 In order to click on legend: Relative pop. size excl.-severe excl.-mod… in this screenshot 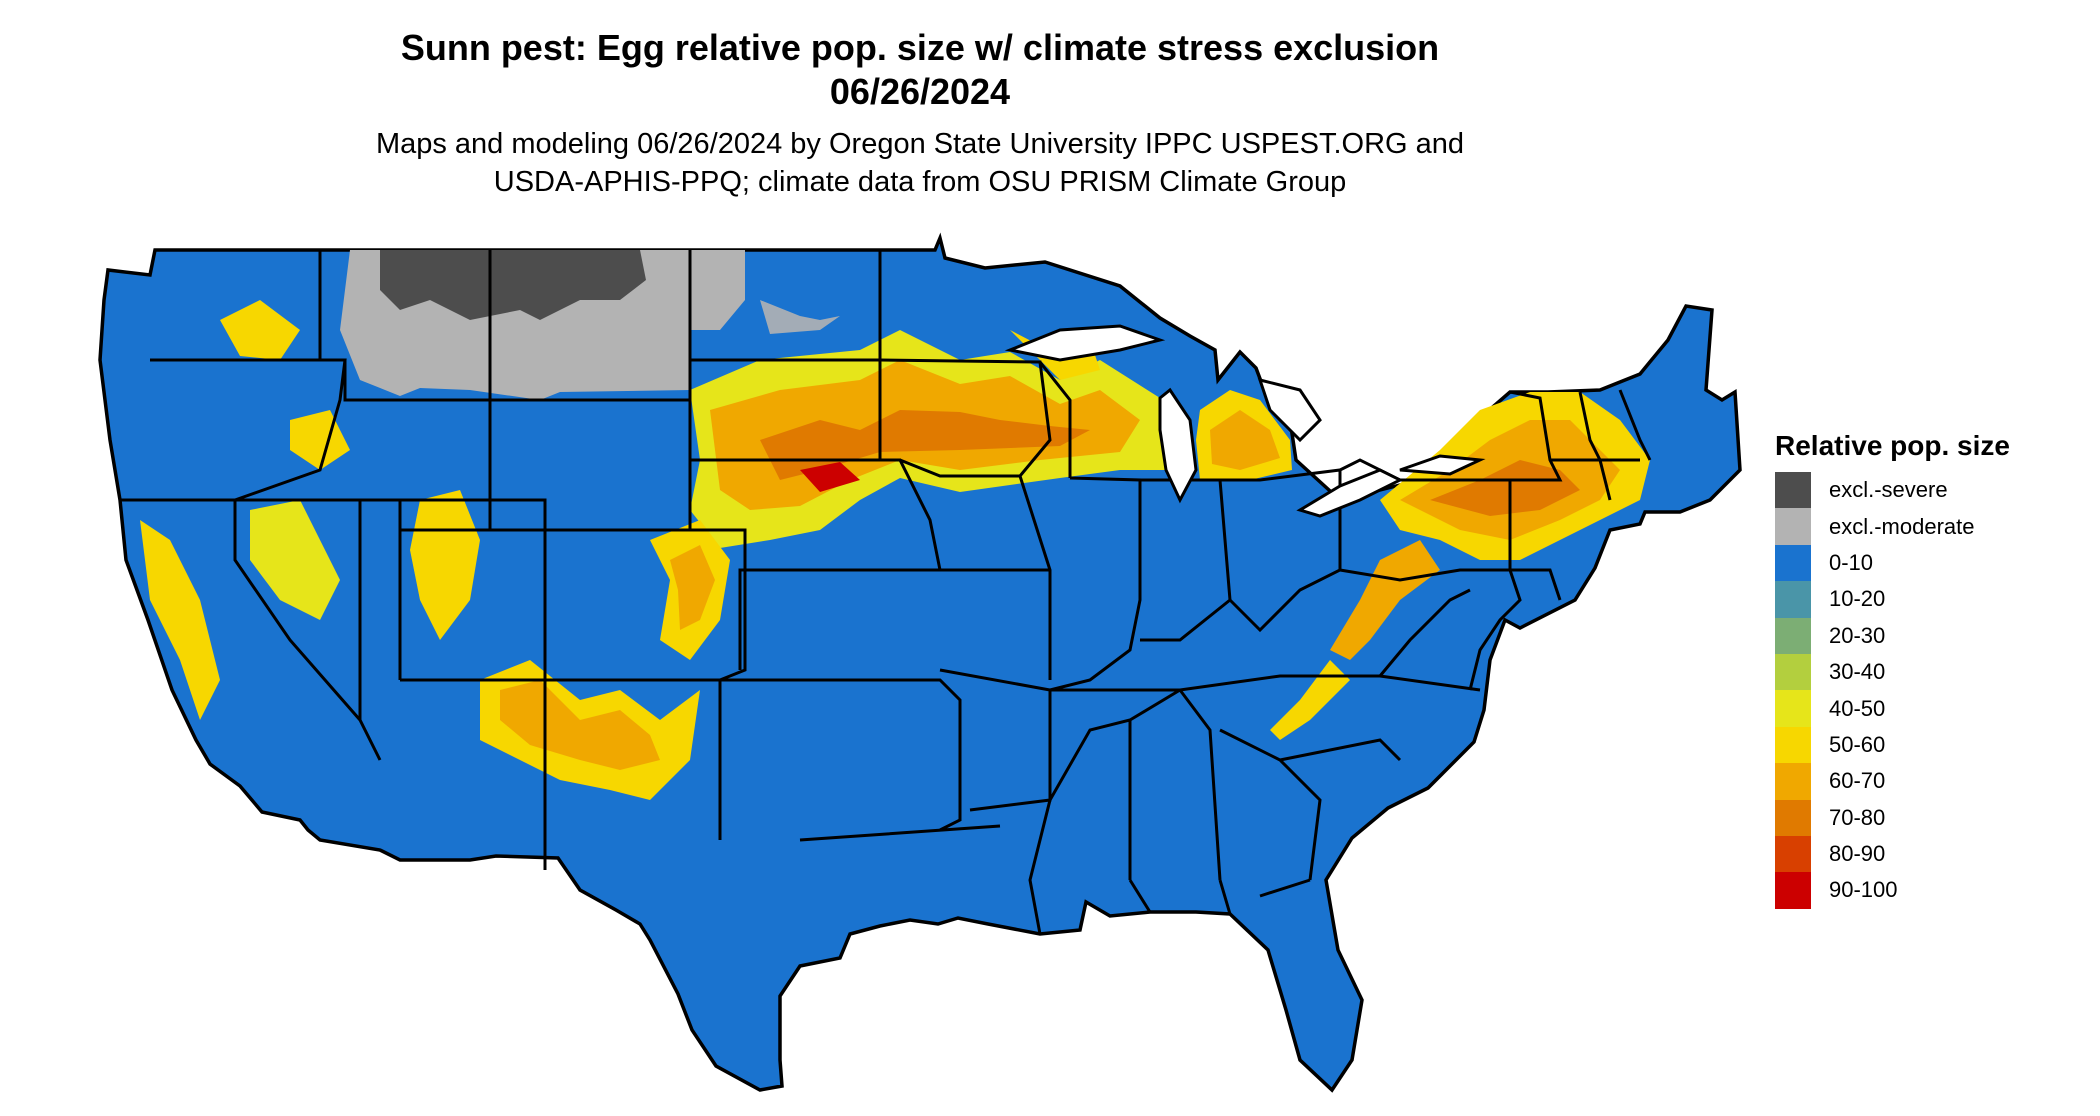, I will do `click(1892, 669)`.